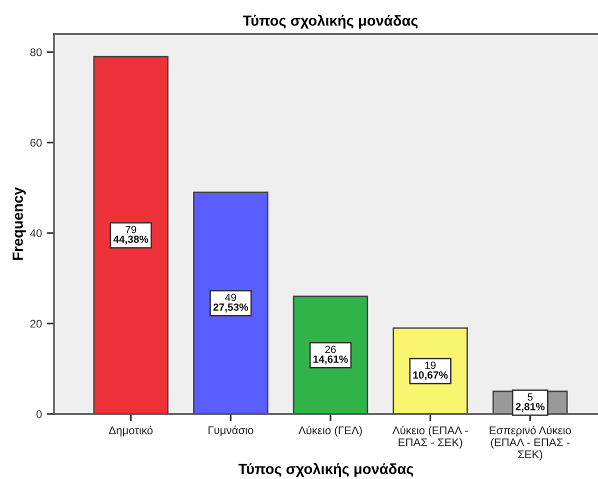  I want to click on x-tick-label: Λύκειο (ΕΠΑΛ - ΕΠΑΣ - ΣΕΚ), so click(430, 437).